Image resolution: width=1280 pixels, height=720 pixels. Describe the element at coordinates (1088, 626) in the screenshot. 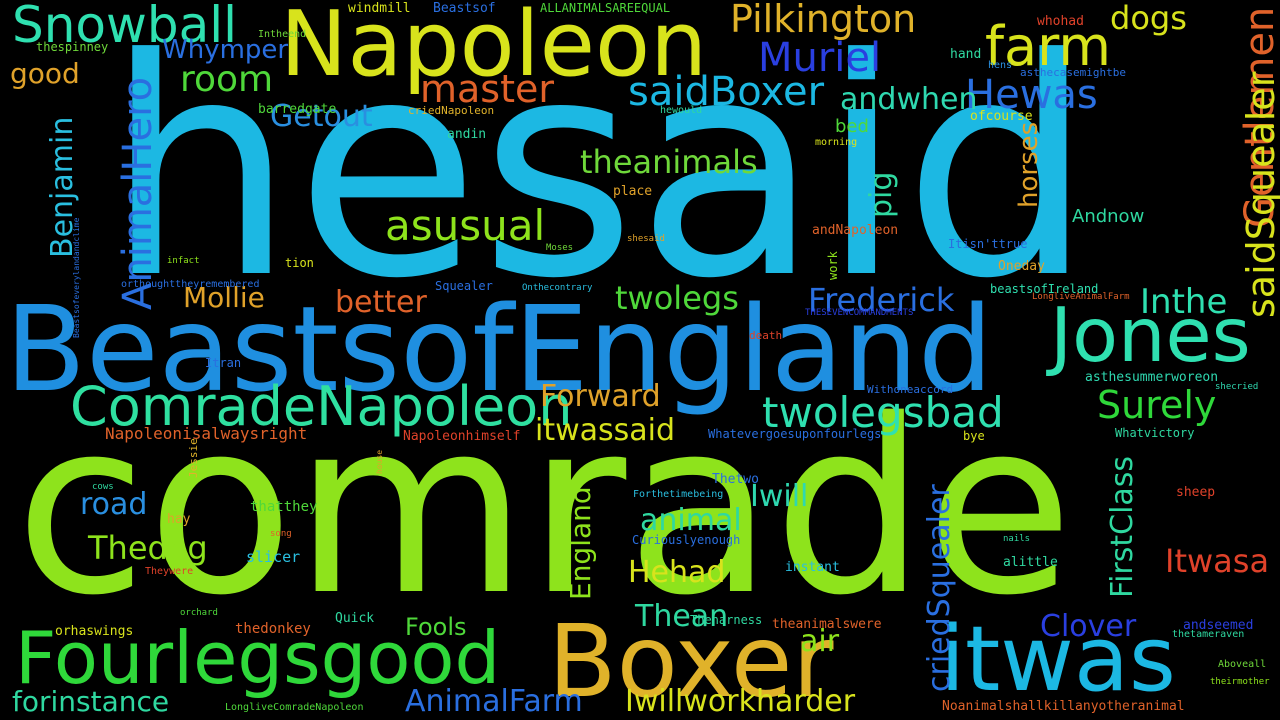

I see `word-clover: Clover` at that location.